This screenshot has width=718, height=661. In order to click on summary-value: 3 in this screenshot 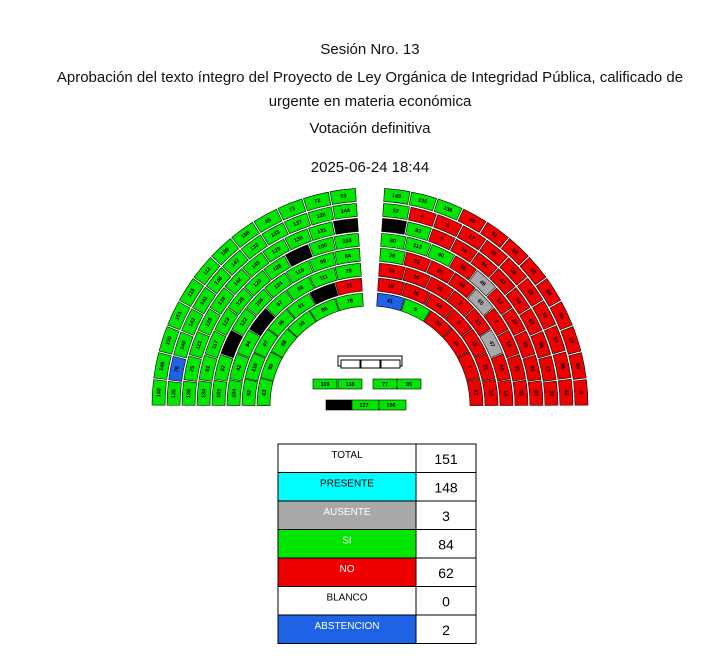, I will do `click(446, 516)`.